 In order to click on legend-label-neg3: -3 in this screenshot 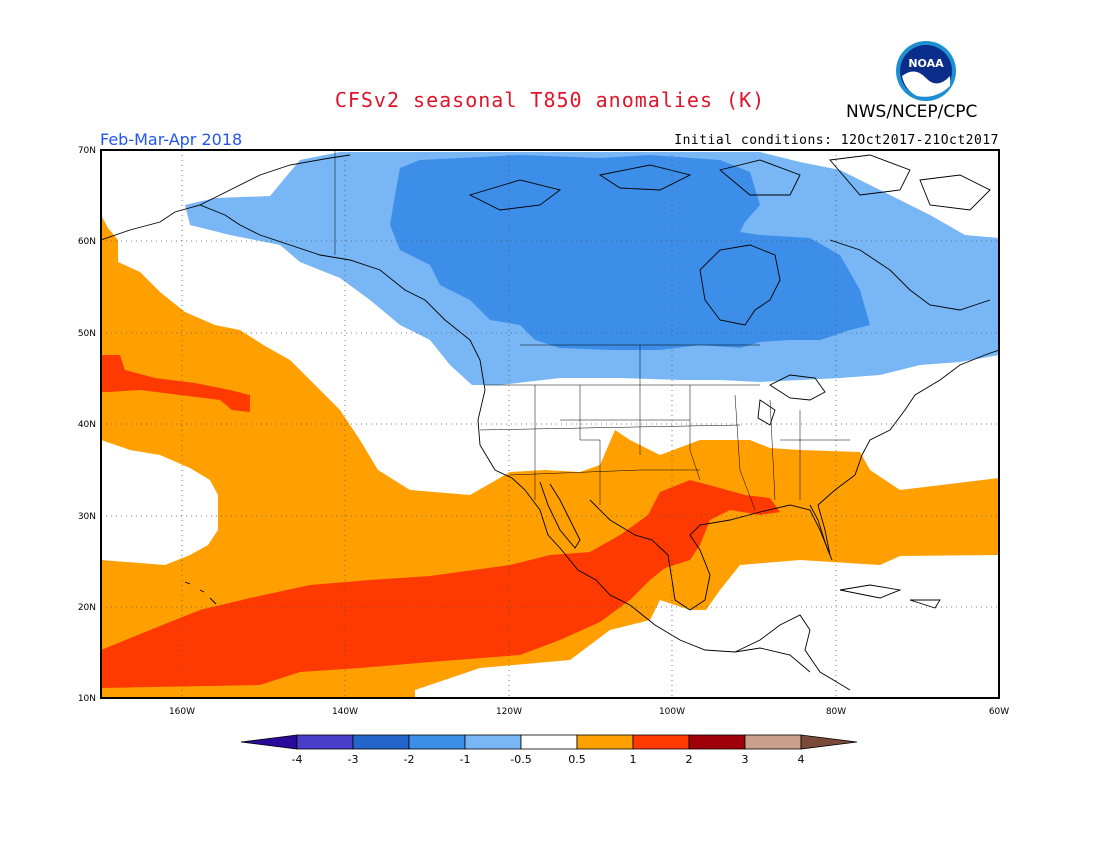, I will do `click(353, 759)`.